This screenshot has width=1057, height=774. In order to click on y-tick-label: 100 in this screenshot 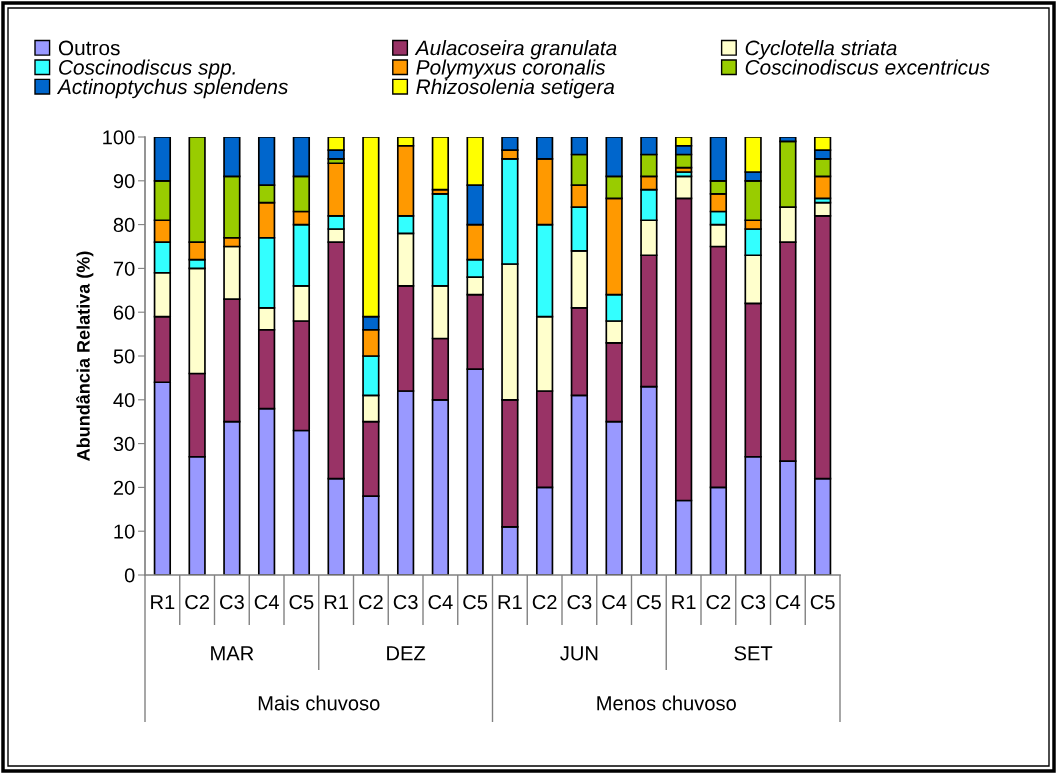, I will do `click(119, 137)`.